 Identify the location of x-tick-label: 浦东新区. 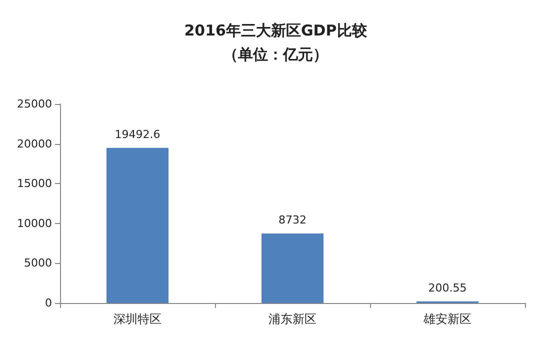
(292, 319).